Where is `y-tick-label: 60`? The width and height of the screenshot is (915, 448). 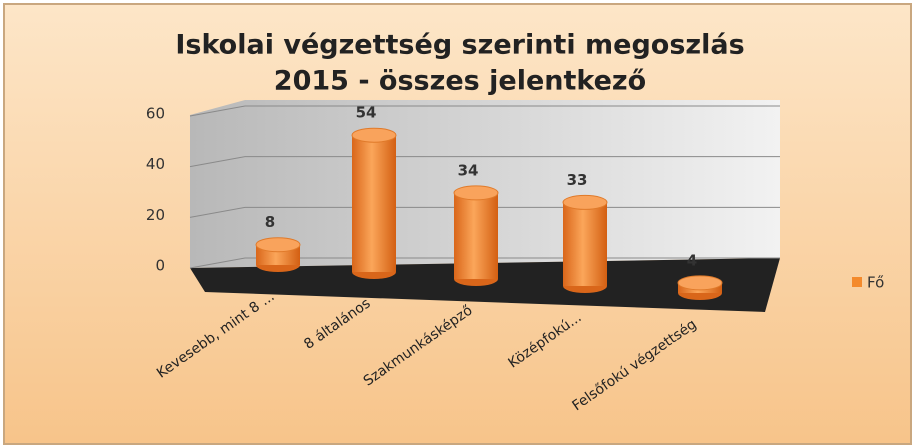 y-tick-label: 60 is located at coordinates (155, 114).